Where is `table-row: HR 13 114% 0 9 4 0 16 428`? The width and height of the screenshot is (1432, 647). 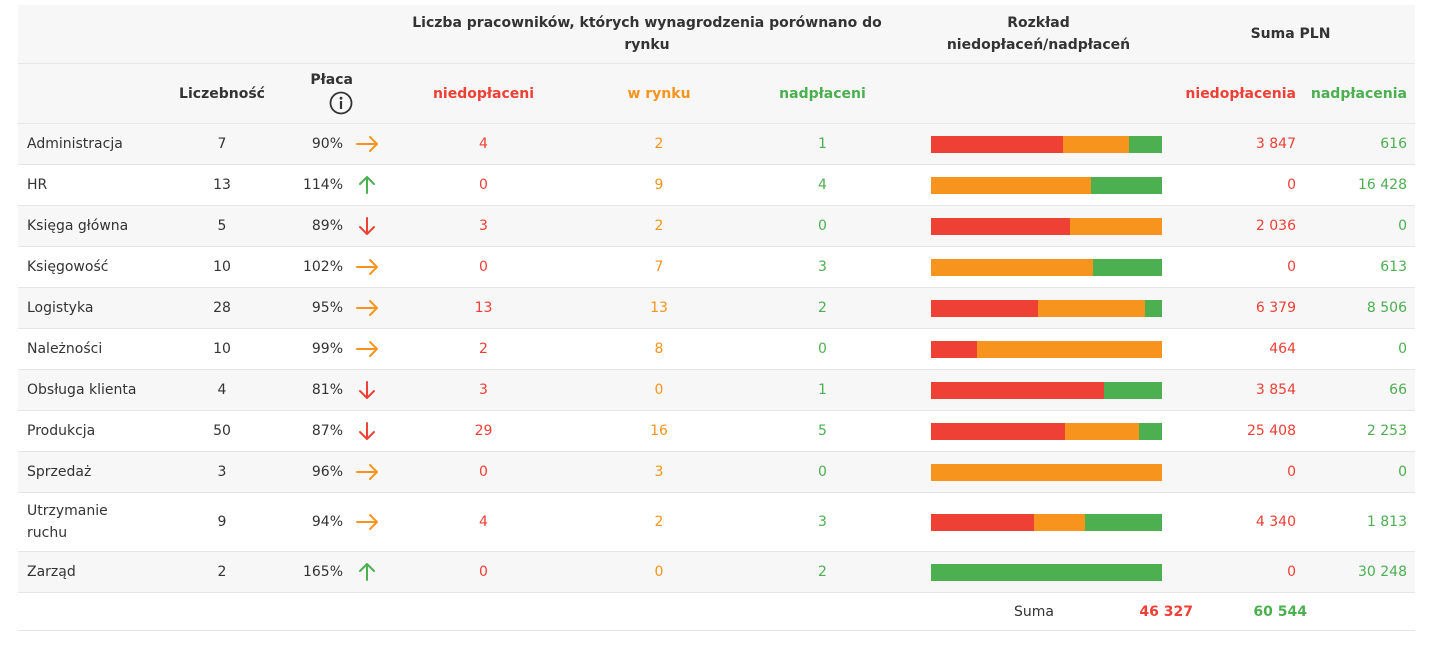
table-row: HR 13 114% 0 9 4 0 16 428 is located at coordinates (716, 185).